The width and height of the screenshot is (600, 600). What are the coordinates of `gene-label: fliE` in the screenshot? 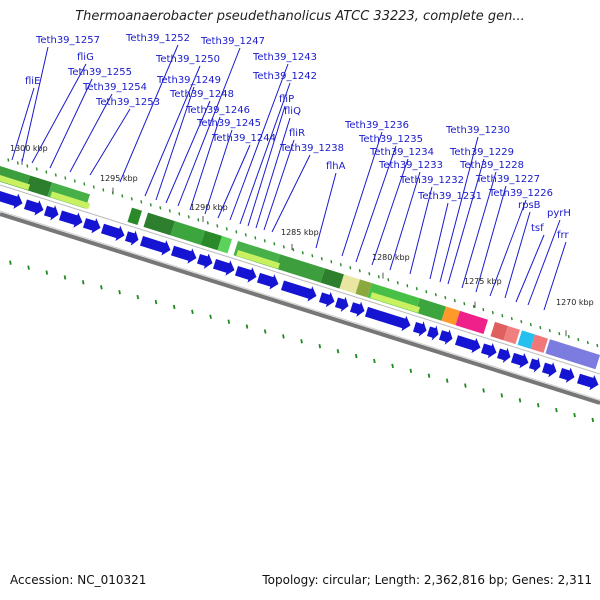 It's located at (32, 81).